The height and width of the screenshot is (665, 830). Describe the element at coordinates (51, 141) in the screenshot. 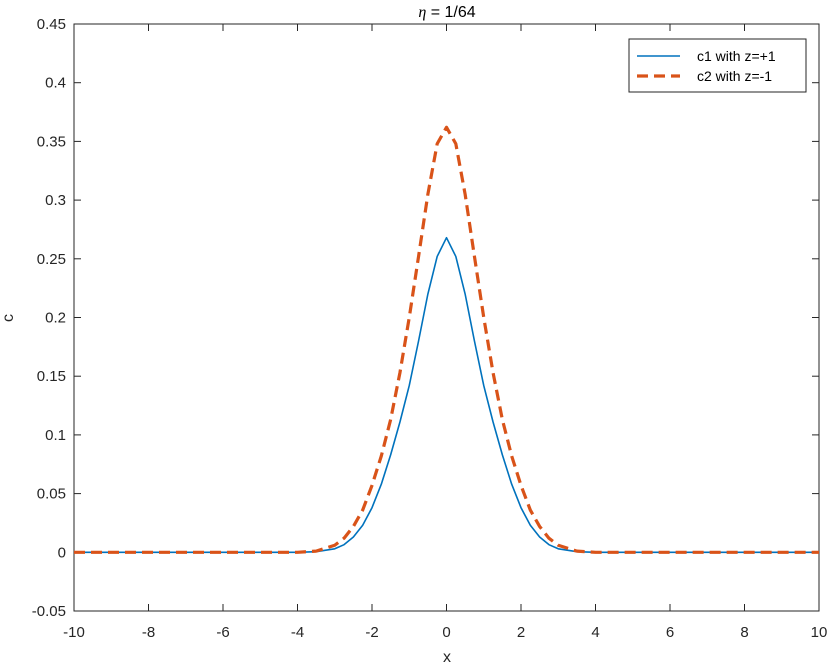

I see `y-tick-label: 0.35` at that location.